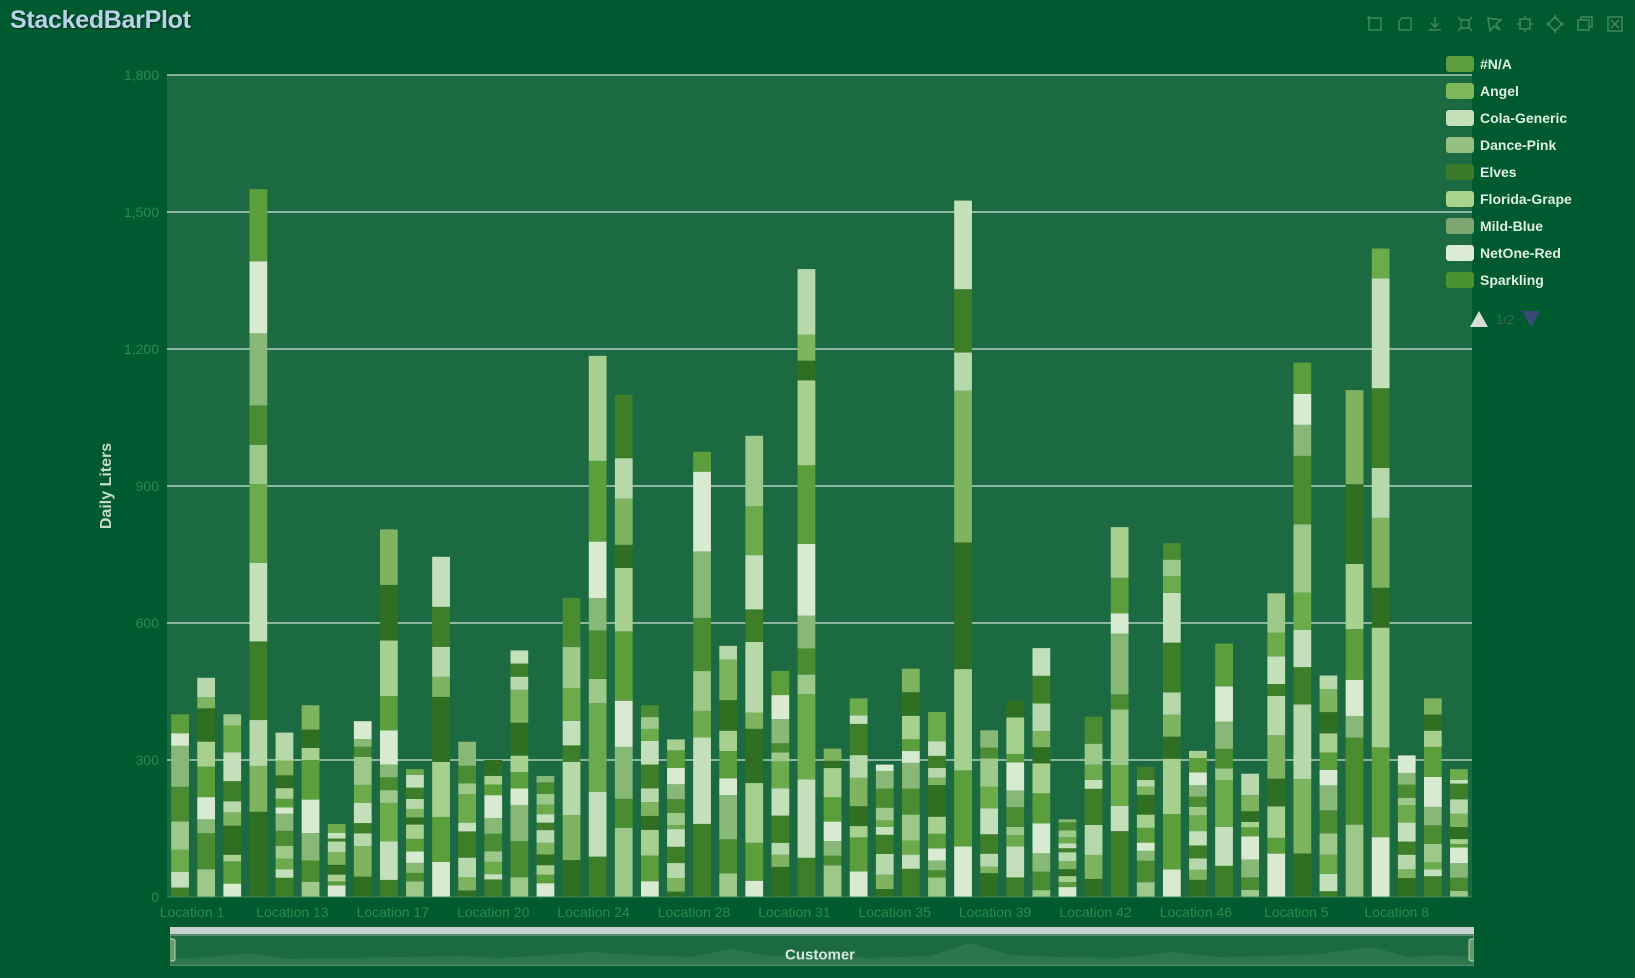 The height and width of the screenshot is (978, 1635). I want to click on data-zoom-slider, so click(822, 947).